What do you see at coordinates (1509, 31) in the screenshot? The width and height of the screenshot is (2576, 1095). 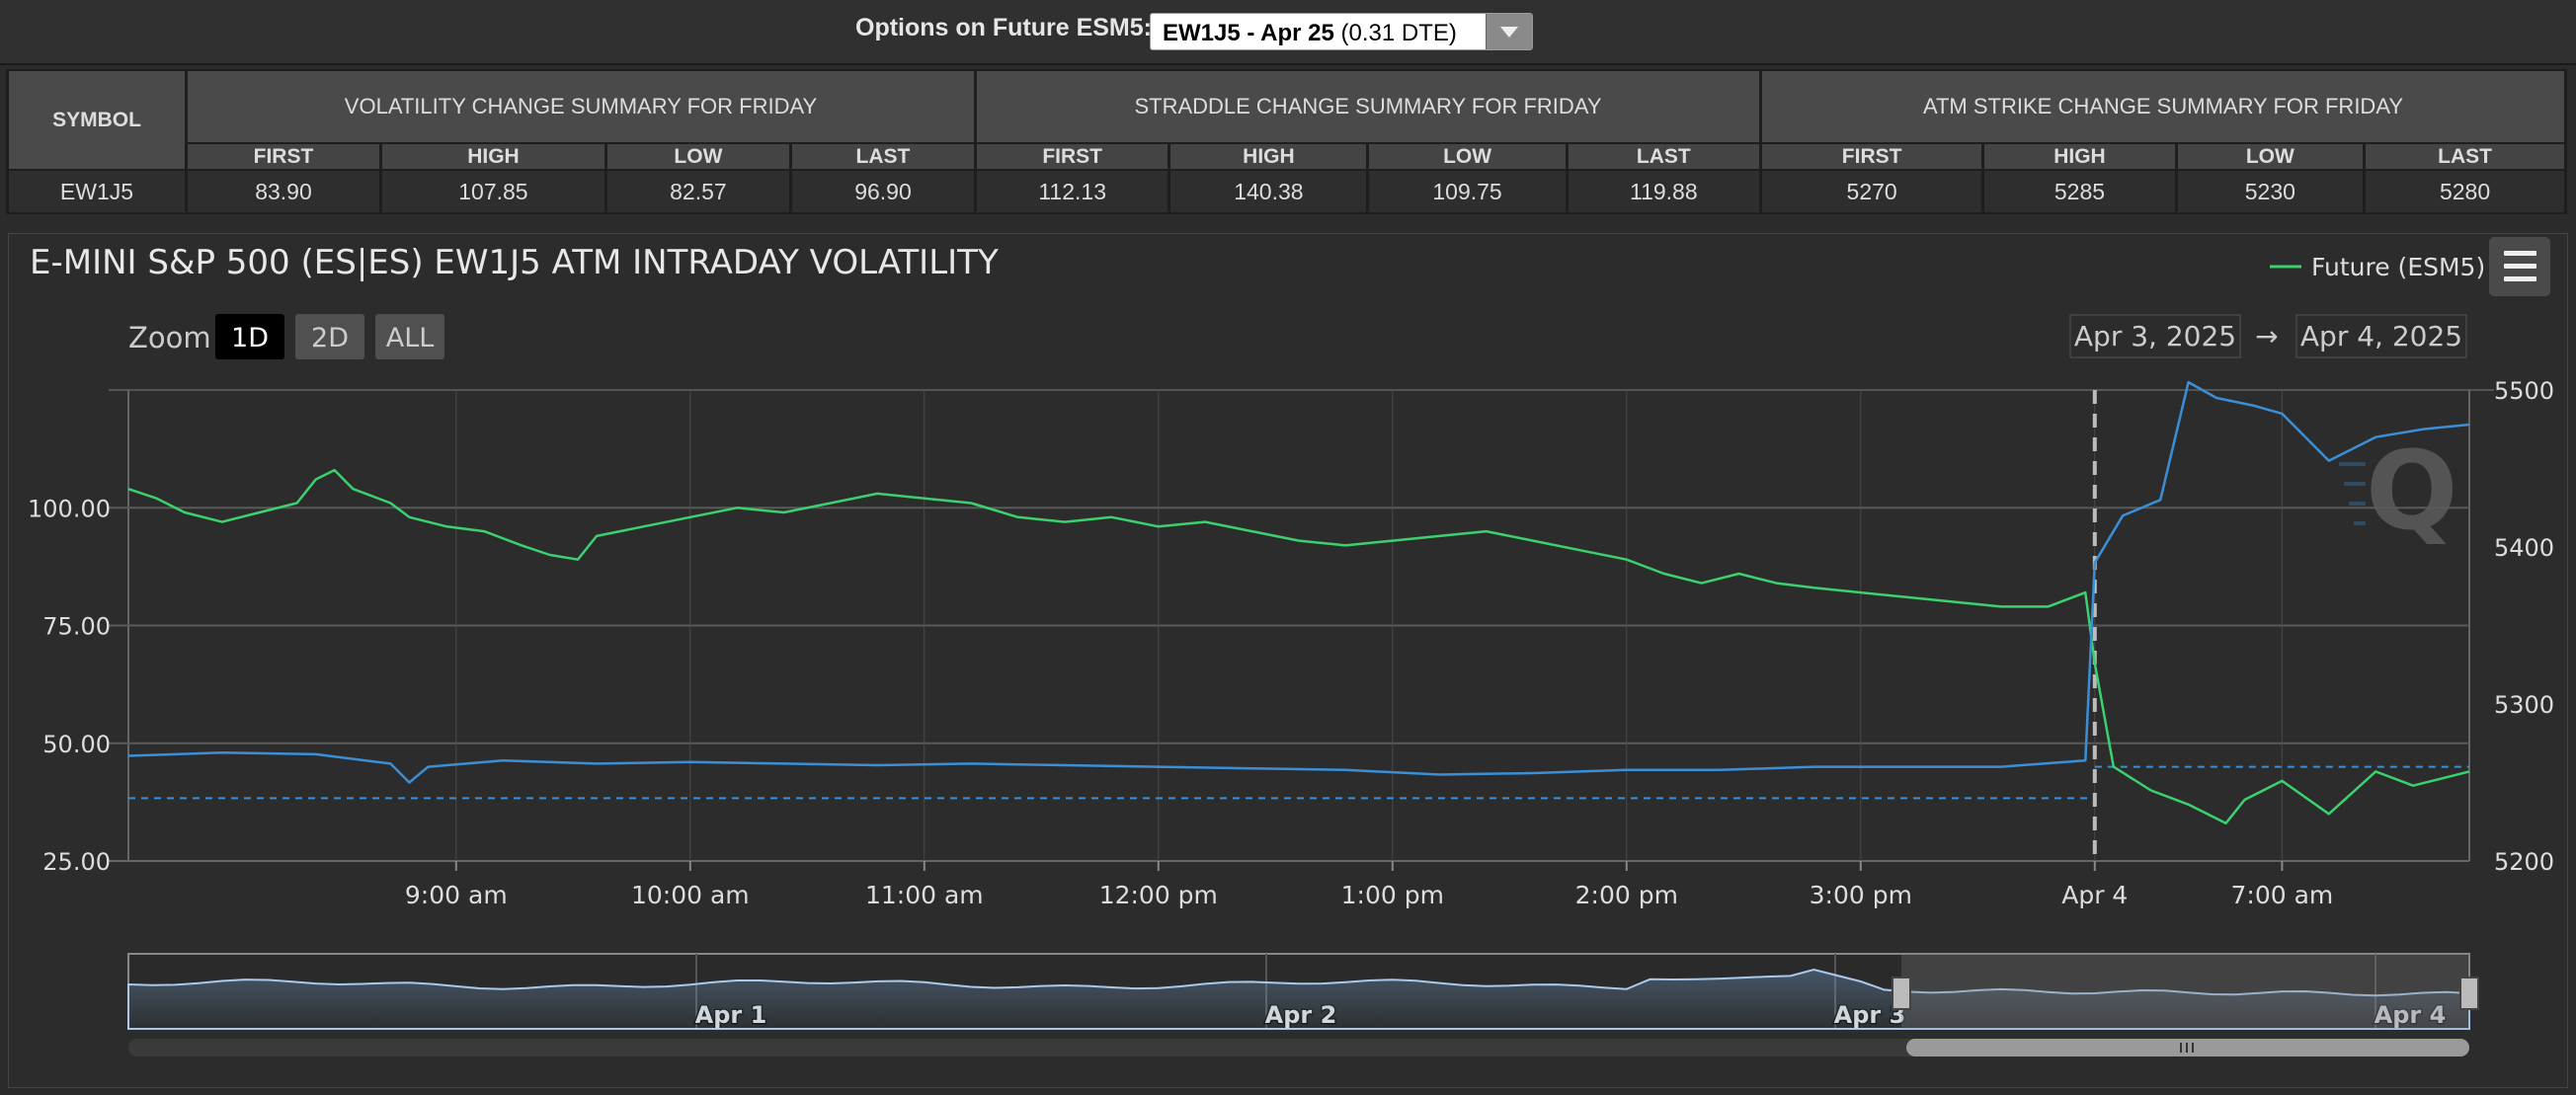 I see `chevron-down-icon` at bounding box center [1509, 31].